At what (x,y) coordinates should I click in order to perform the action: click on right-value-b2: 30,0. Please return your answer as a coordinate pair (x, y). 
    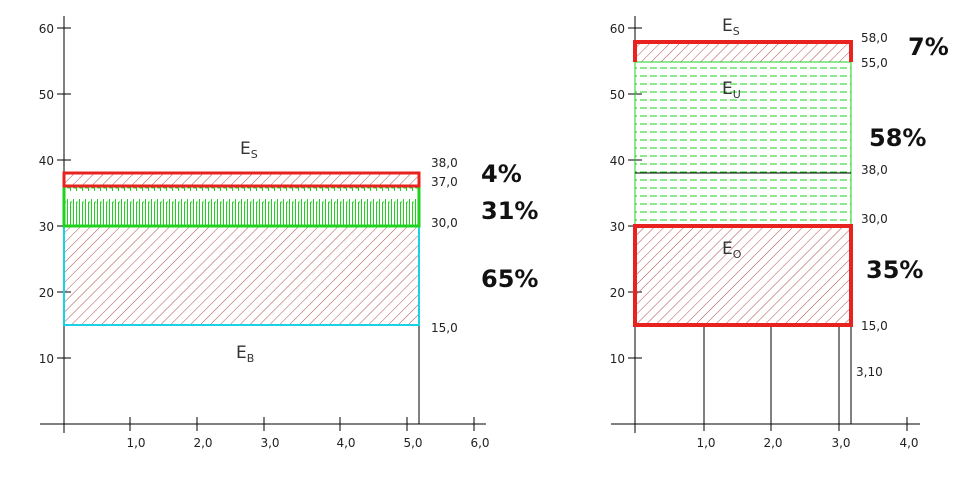
    Looking at the image, I should click on (874, 219).